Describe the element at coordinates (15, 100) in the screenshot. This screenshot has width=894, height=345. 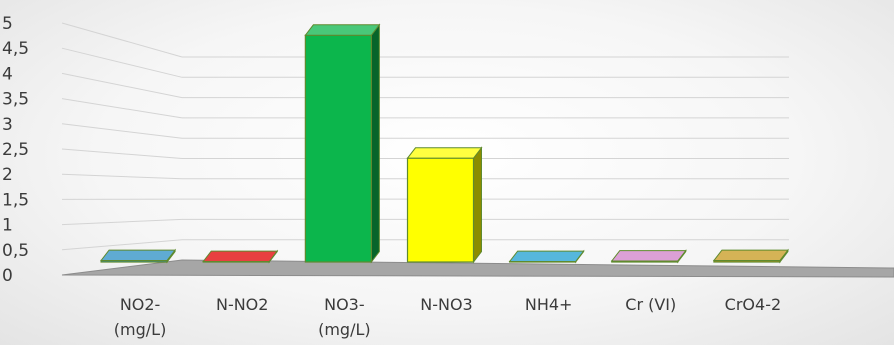
I see `y-tick-label: 3,5` at that location.